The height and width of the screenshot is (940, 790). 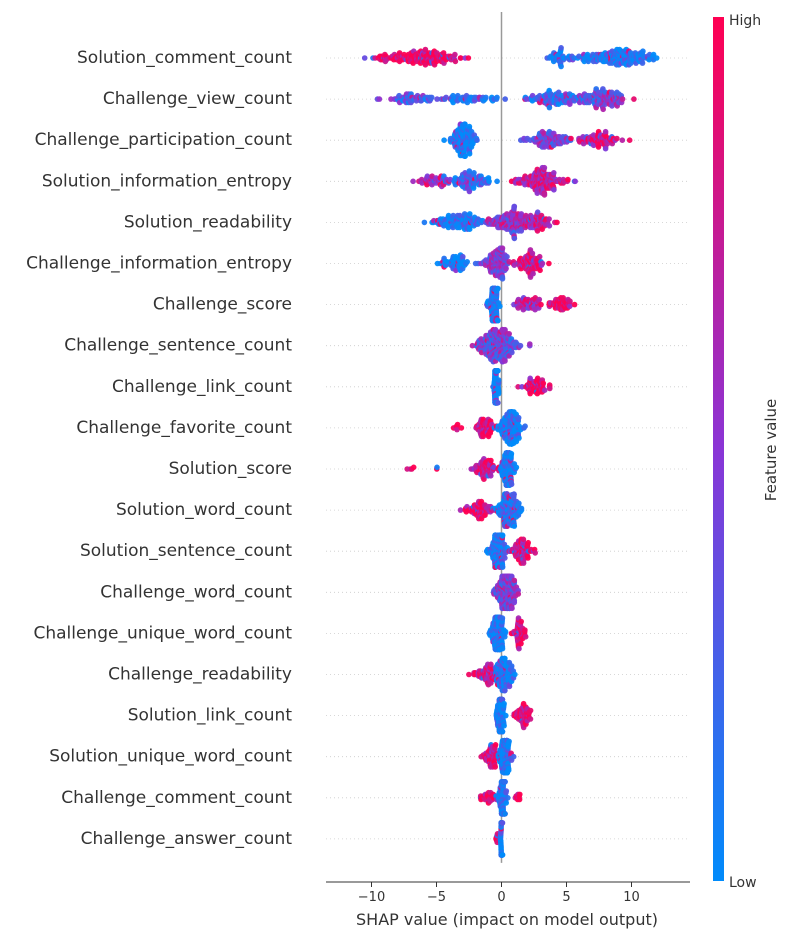 I want to click on feature-label: Challenge_answer_count, so click(x=187, y=839).